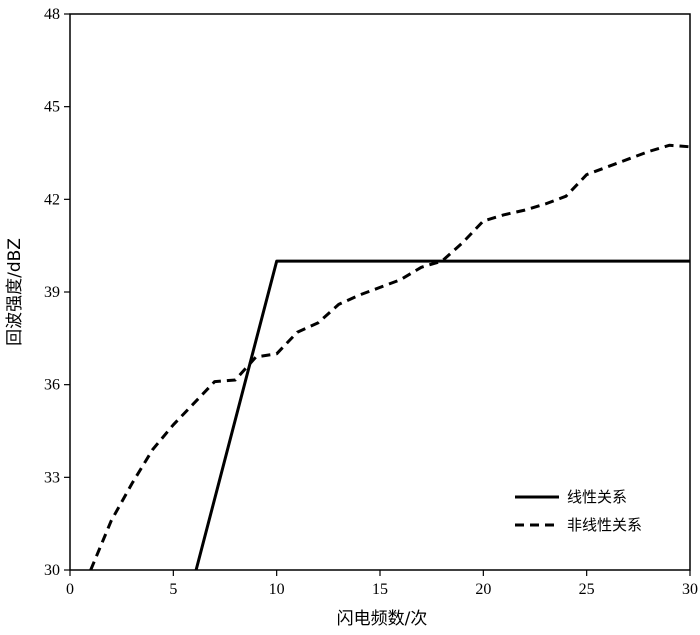 The width and height of the screenshot is (700, 635). What do you see at coordinates (52, 385) in the screenshot?
I see `y-tick-label: 36` at bounding box center [52, 385].